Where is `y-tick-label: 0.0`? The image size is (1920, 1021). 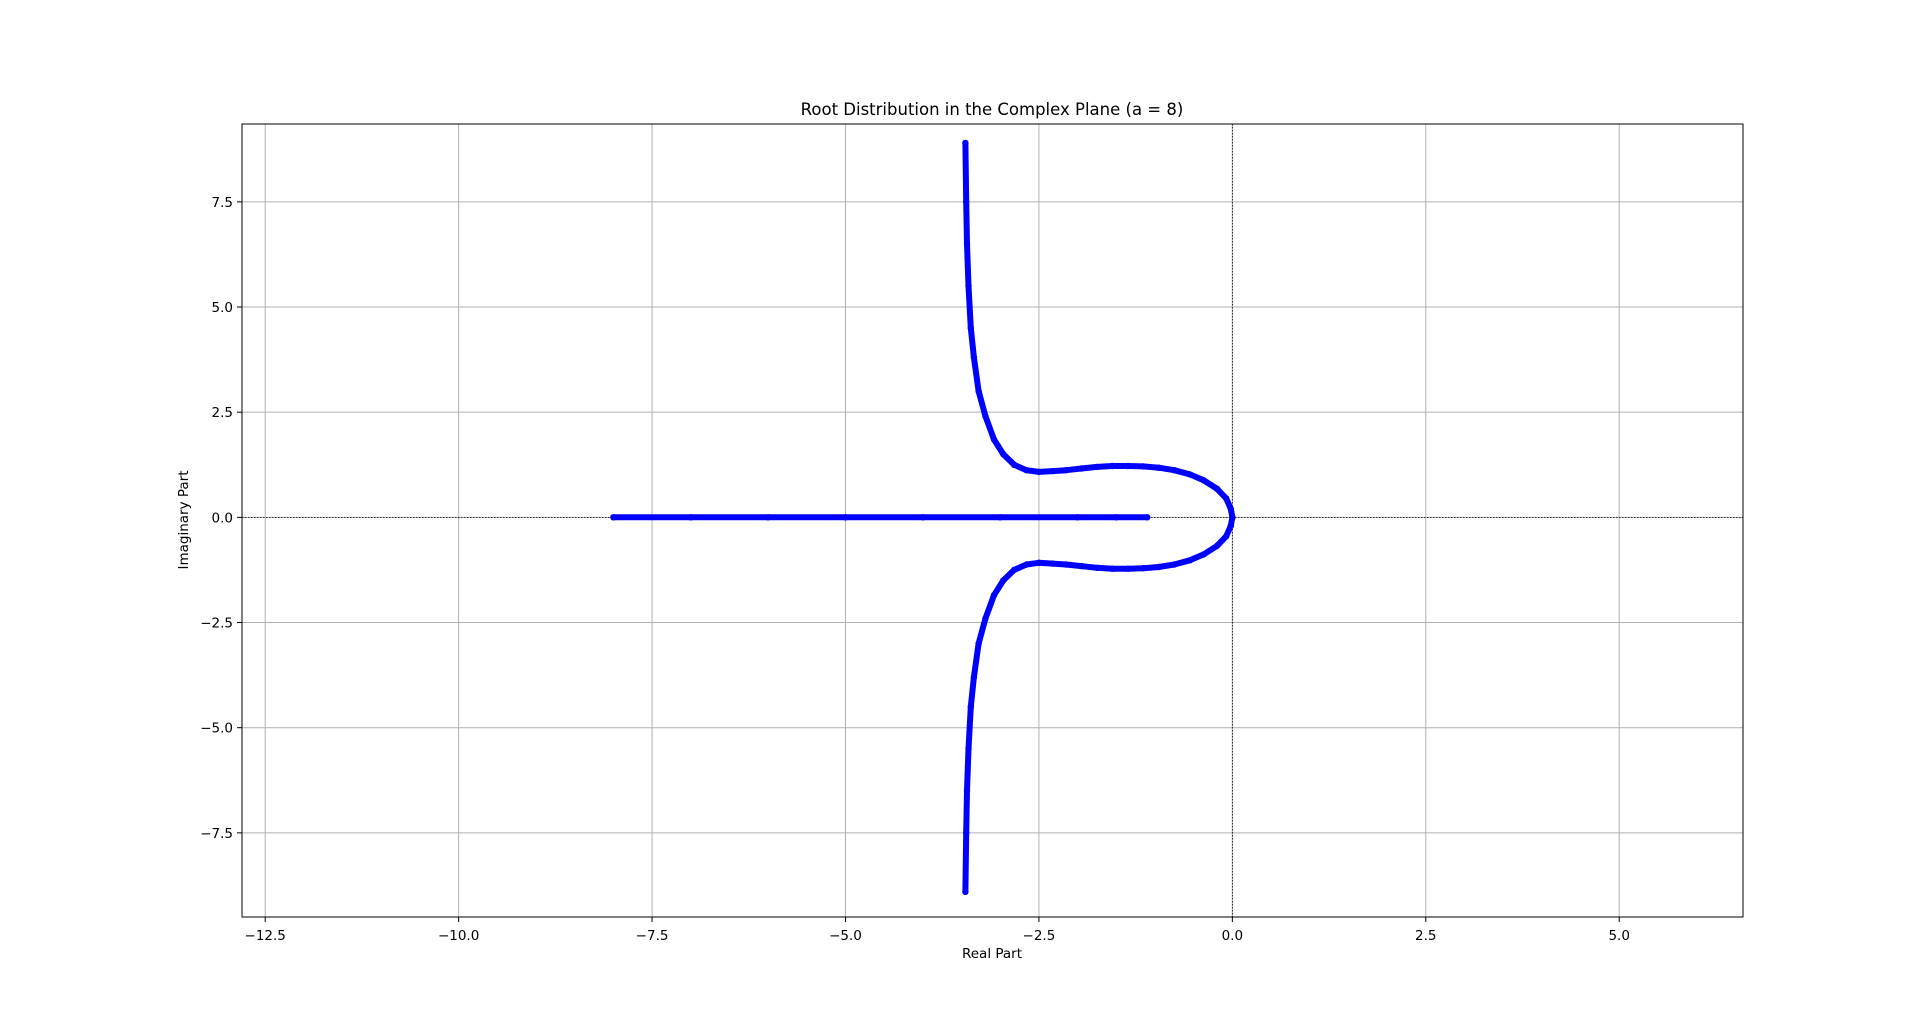
y-tick-label: 0.0 is located at coordinates (222, 518).